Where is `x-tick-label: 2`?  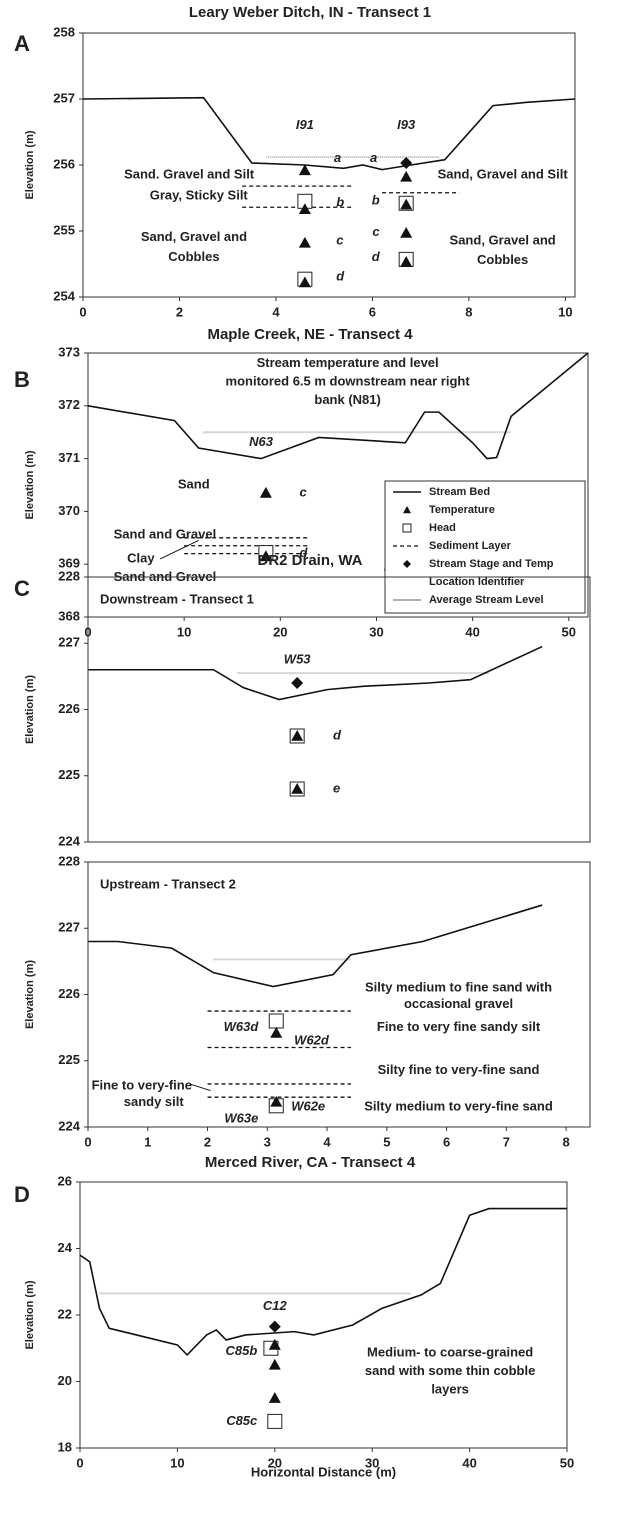
x-tick-label: 2 is located at coordinates (179, 311).